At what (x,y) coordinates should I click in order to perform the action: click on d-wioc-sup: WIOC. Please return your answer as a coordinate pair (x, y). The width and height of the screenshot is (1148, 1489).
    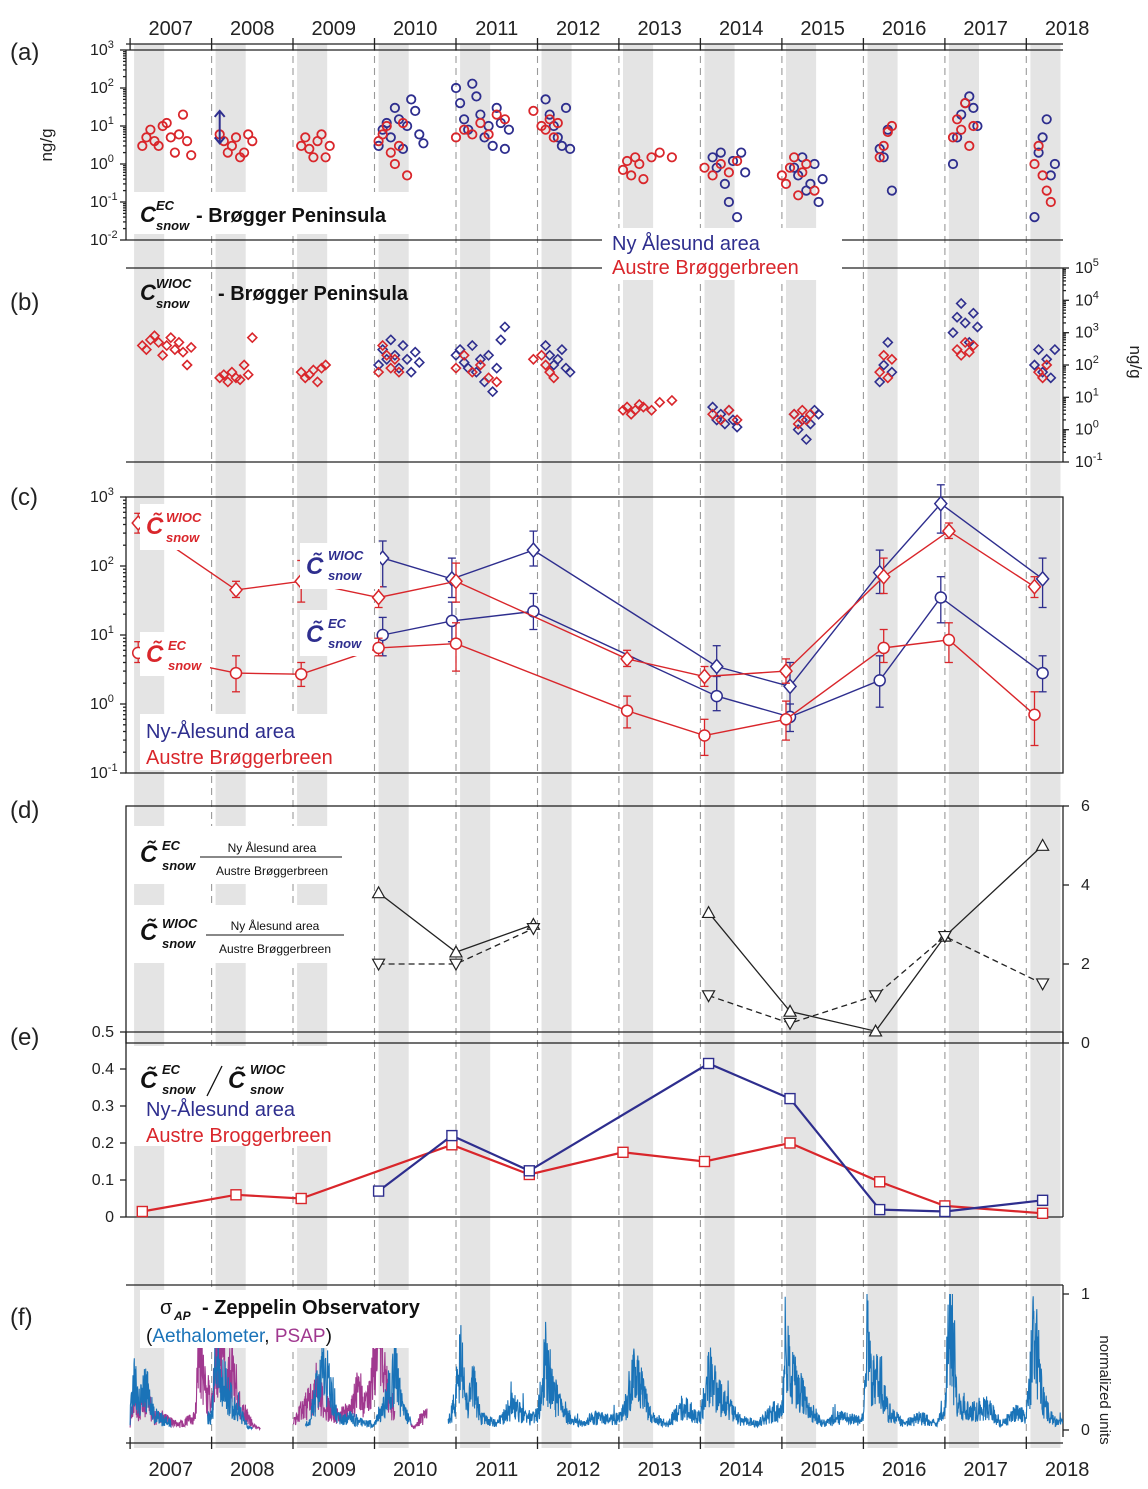
    Looking at the image, I should click on (180, 923).